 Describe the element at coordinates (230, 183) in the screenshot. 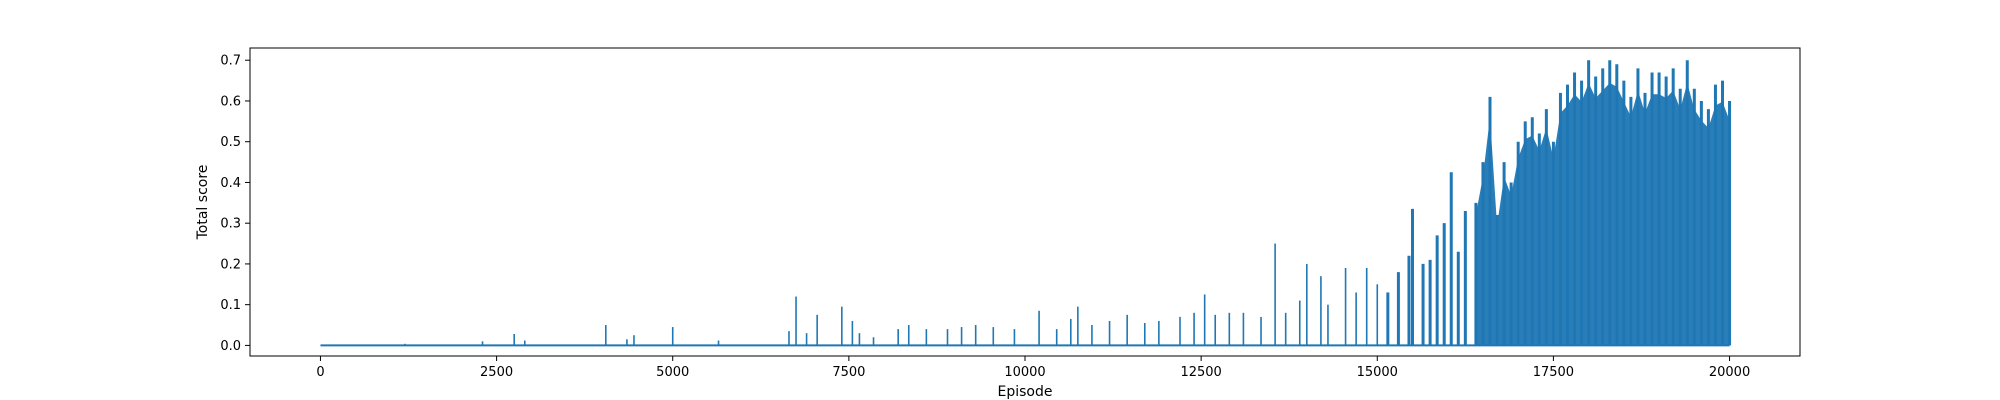

I see `y-tick-label: 0.4` at that location.